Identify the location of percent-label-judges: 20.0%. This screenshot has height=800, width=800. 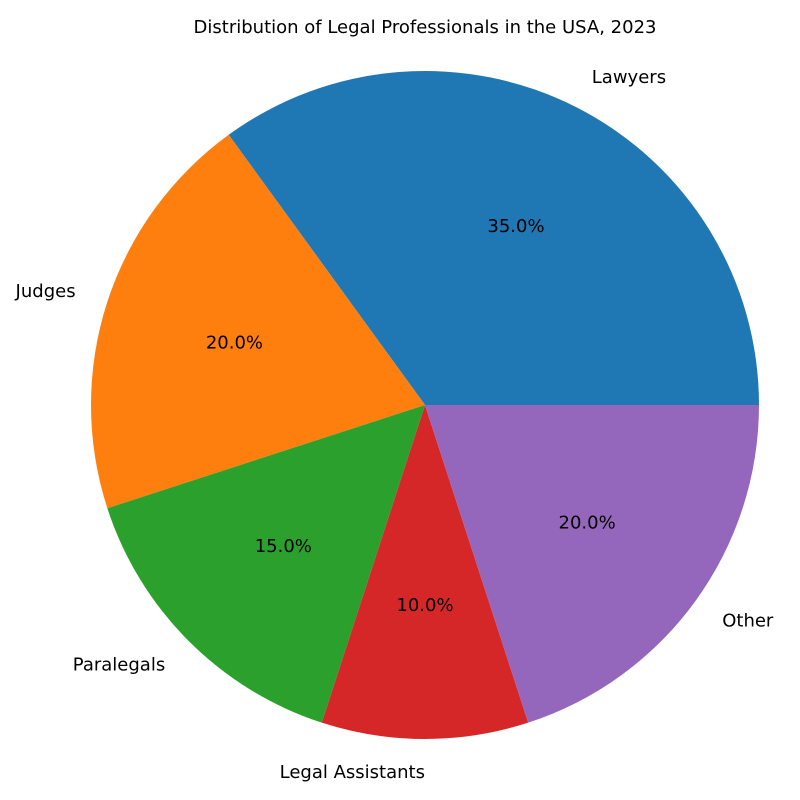
(234, 343).